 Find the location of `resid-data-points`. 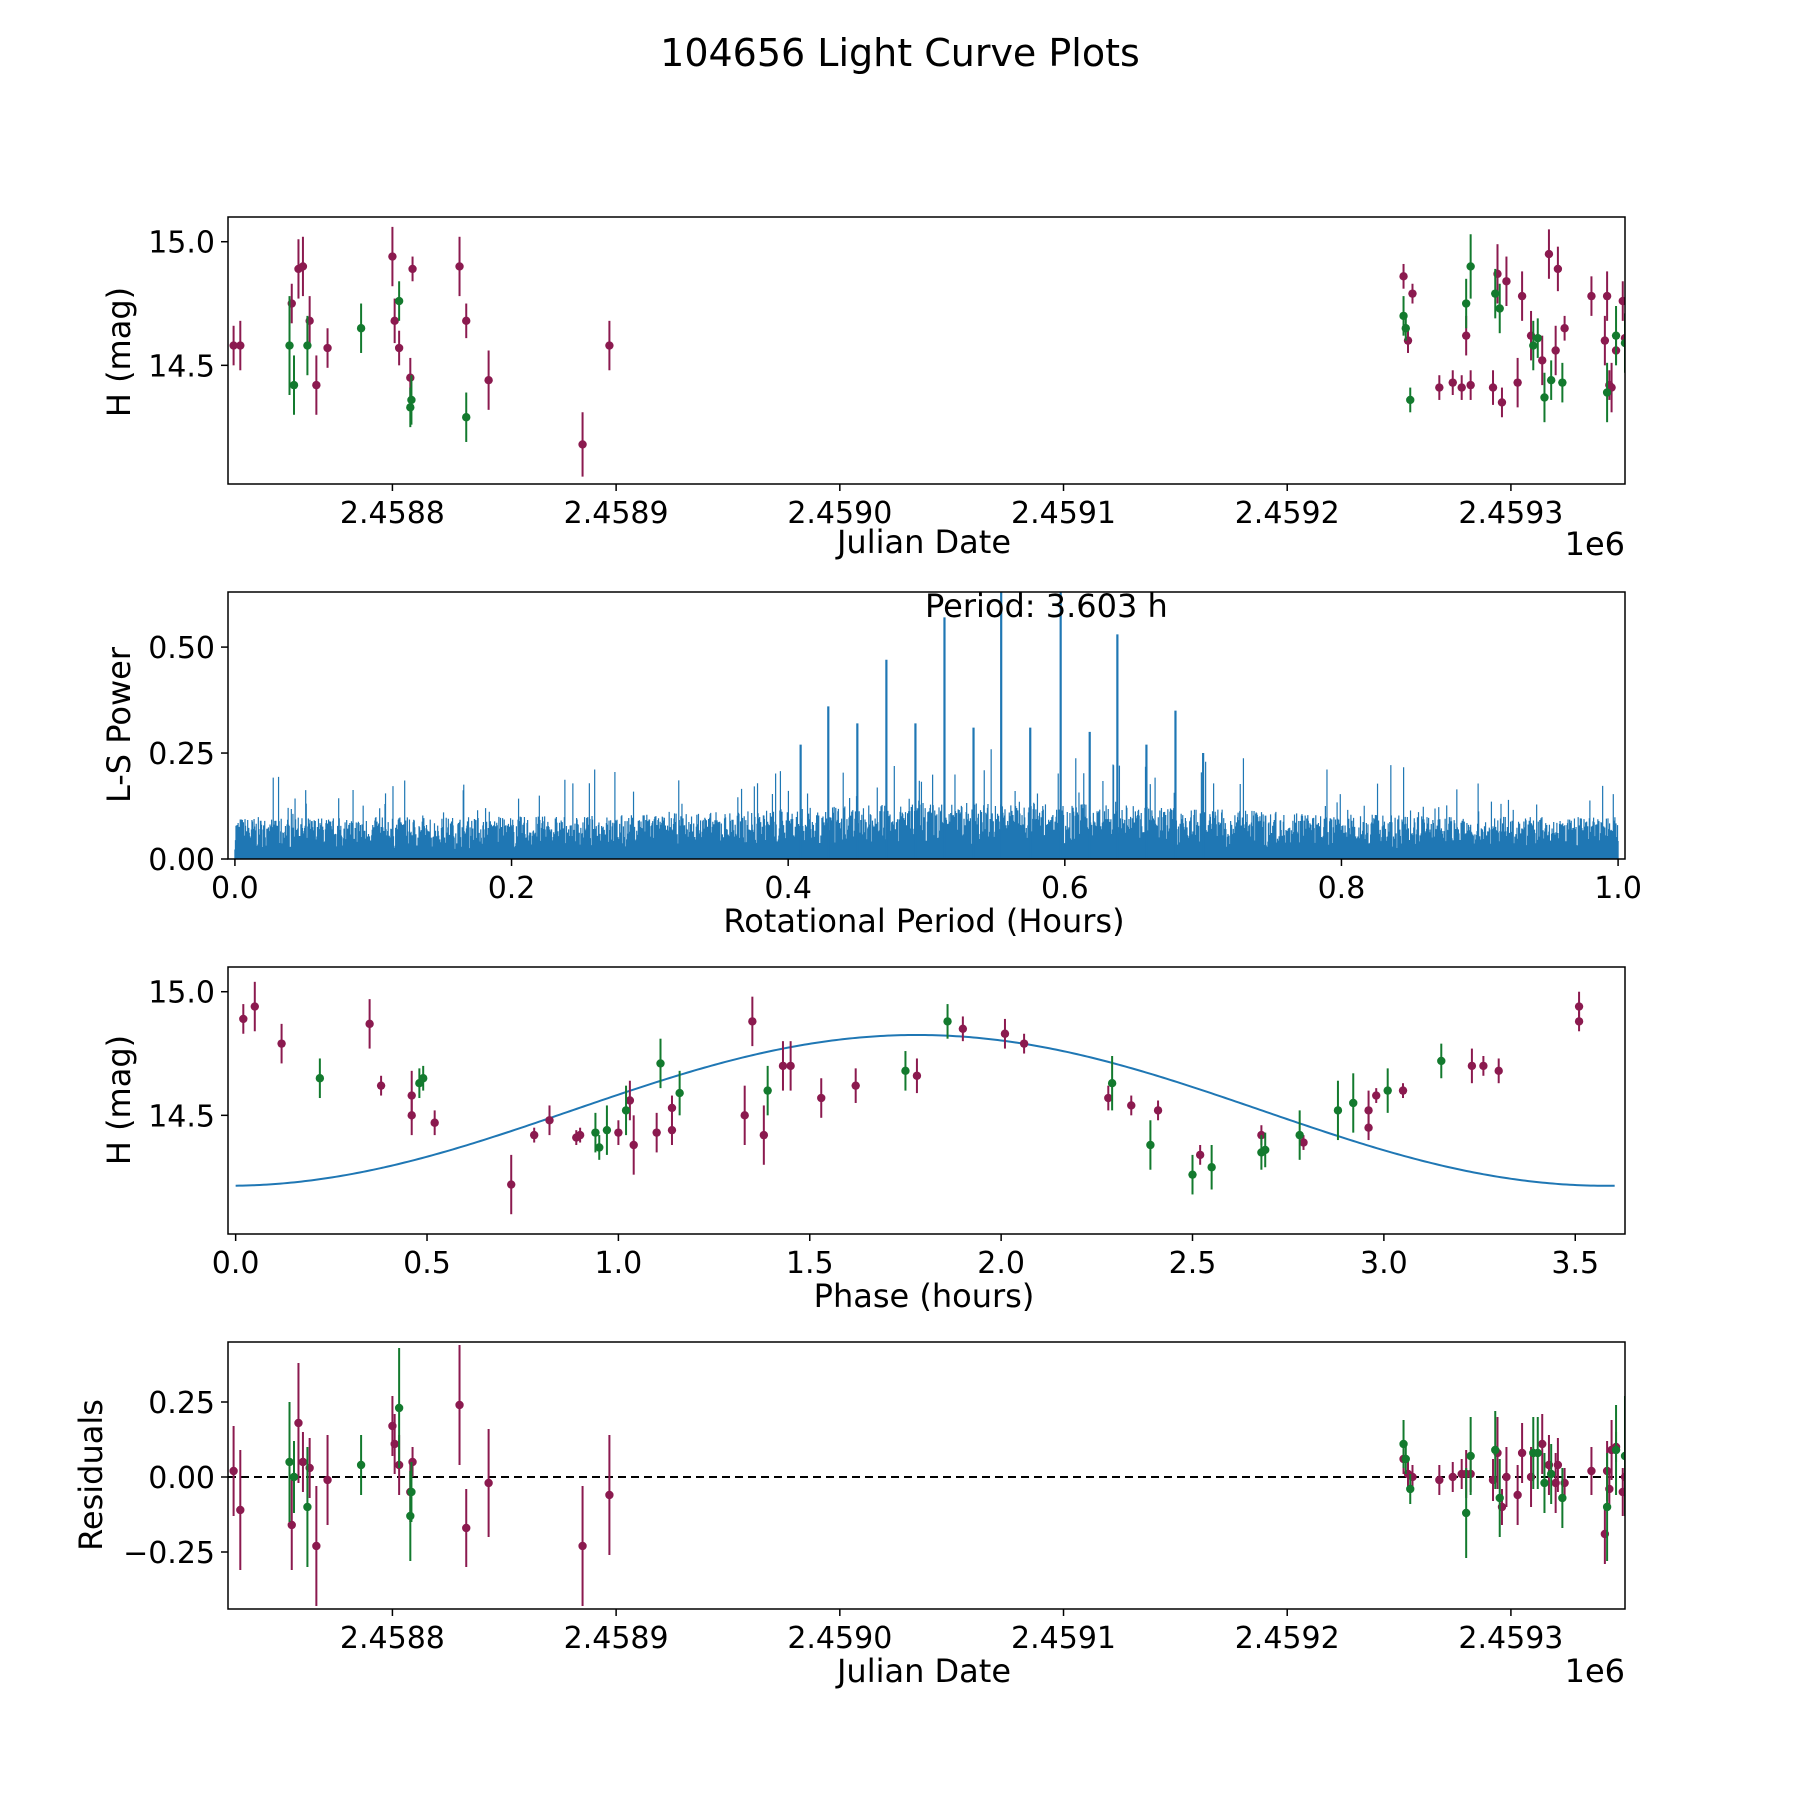

resid-data-points is located at coordinates (927, 1475).